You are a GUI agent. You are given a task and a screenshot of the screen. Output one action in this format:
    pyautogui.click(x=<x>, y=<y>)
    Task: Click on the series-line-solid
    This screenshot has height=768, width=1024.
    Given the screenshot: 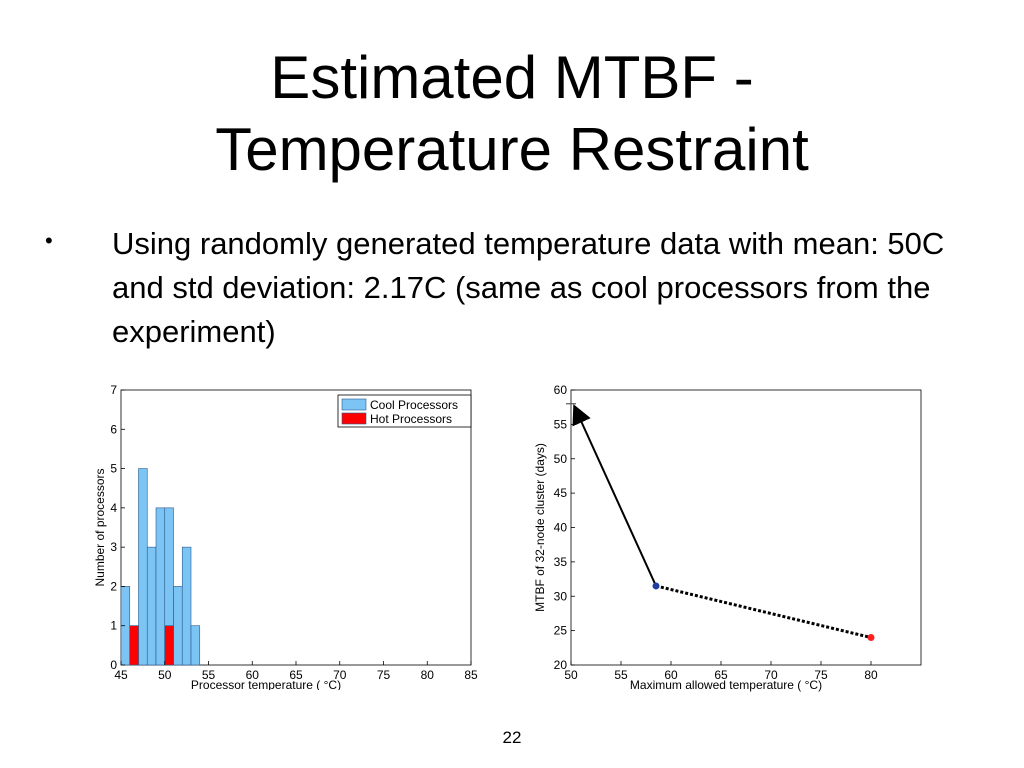 What is the action you would take?
    pyautogui.click(x=614, y=495)
    